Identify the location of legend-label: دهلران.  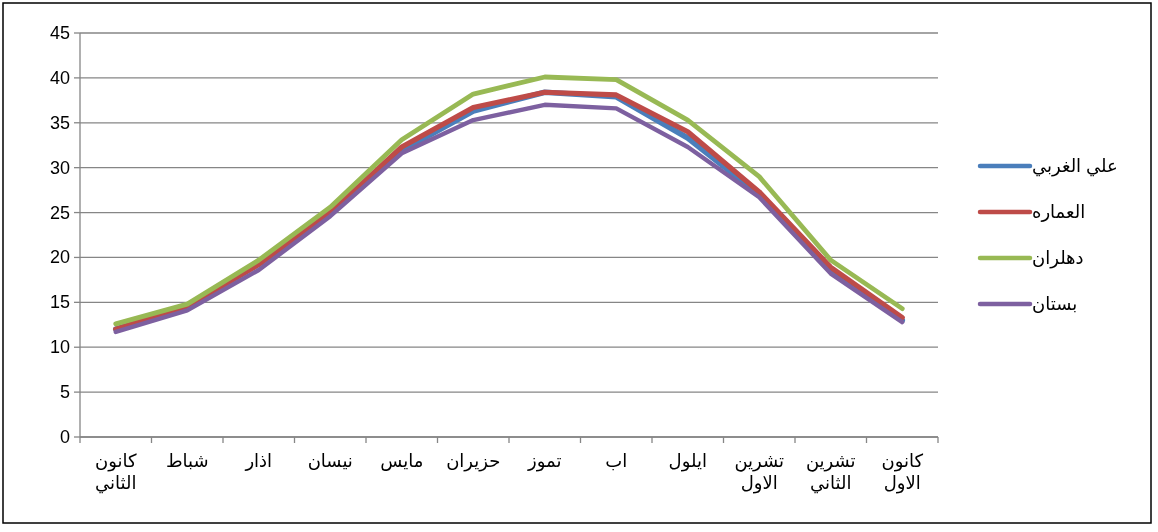
(1058, 258).